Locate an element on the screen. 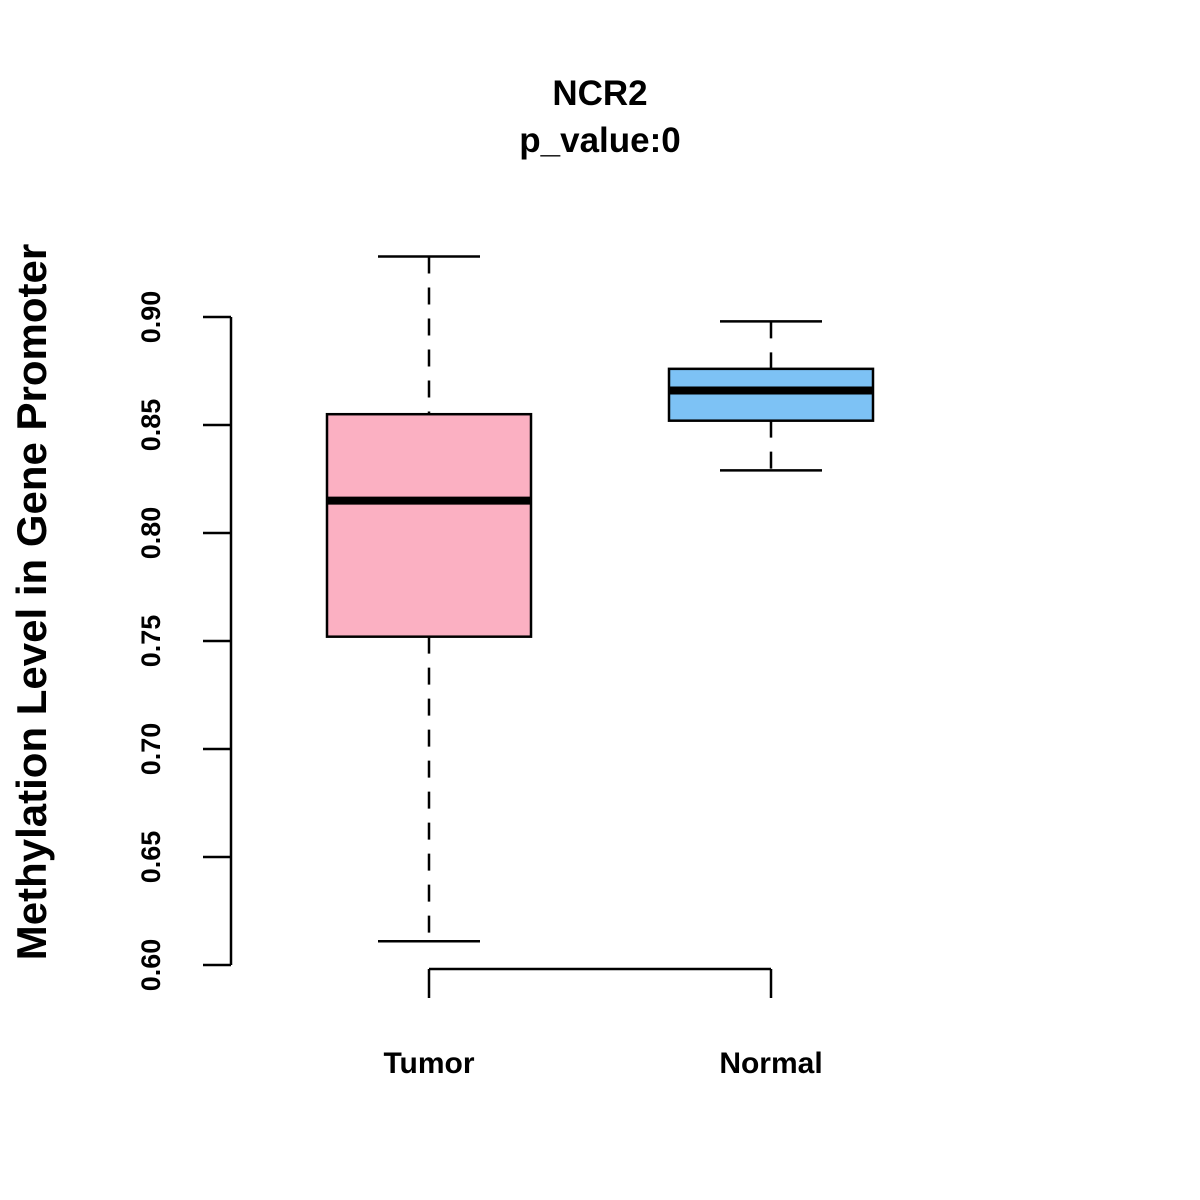 The image size is (1200, 1200). chart-subtitle: p_value:0 is located at coordinates (599, 140).